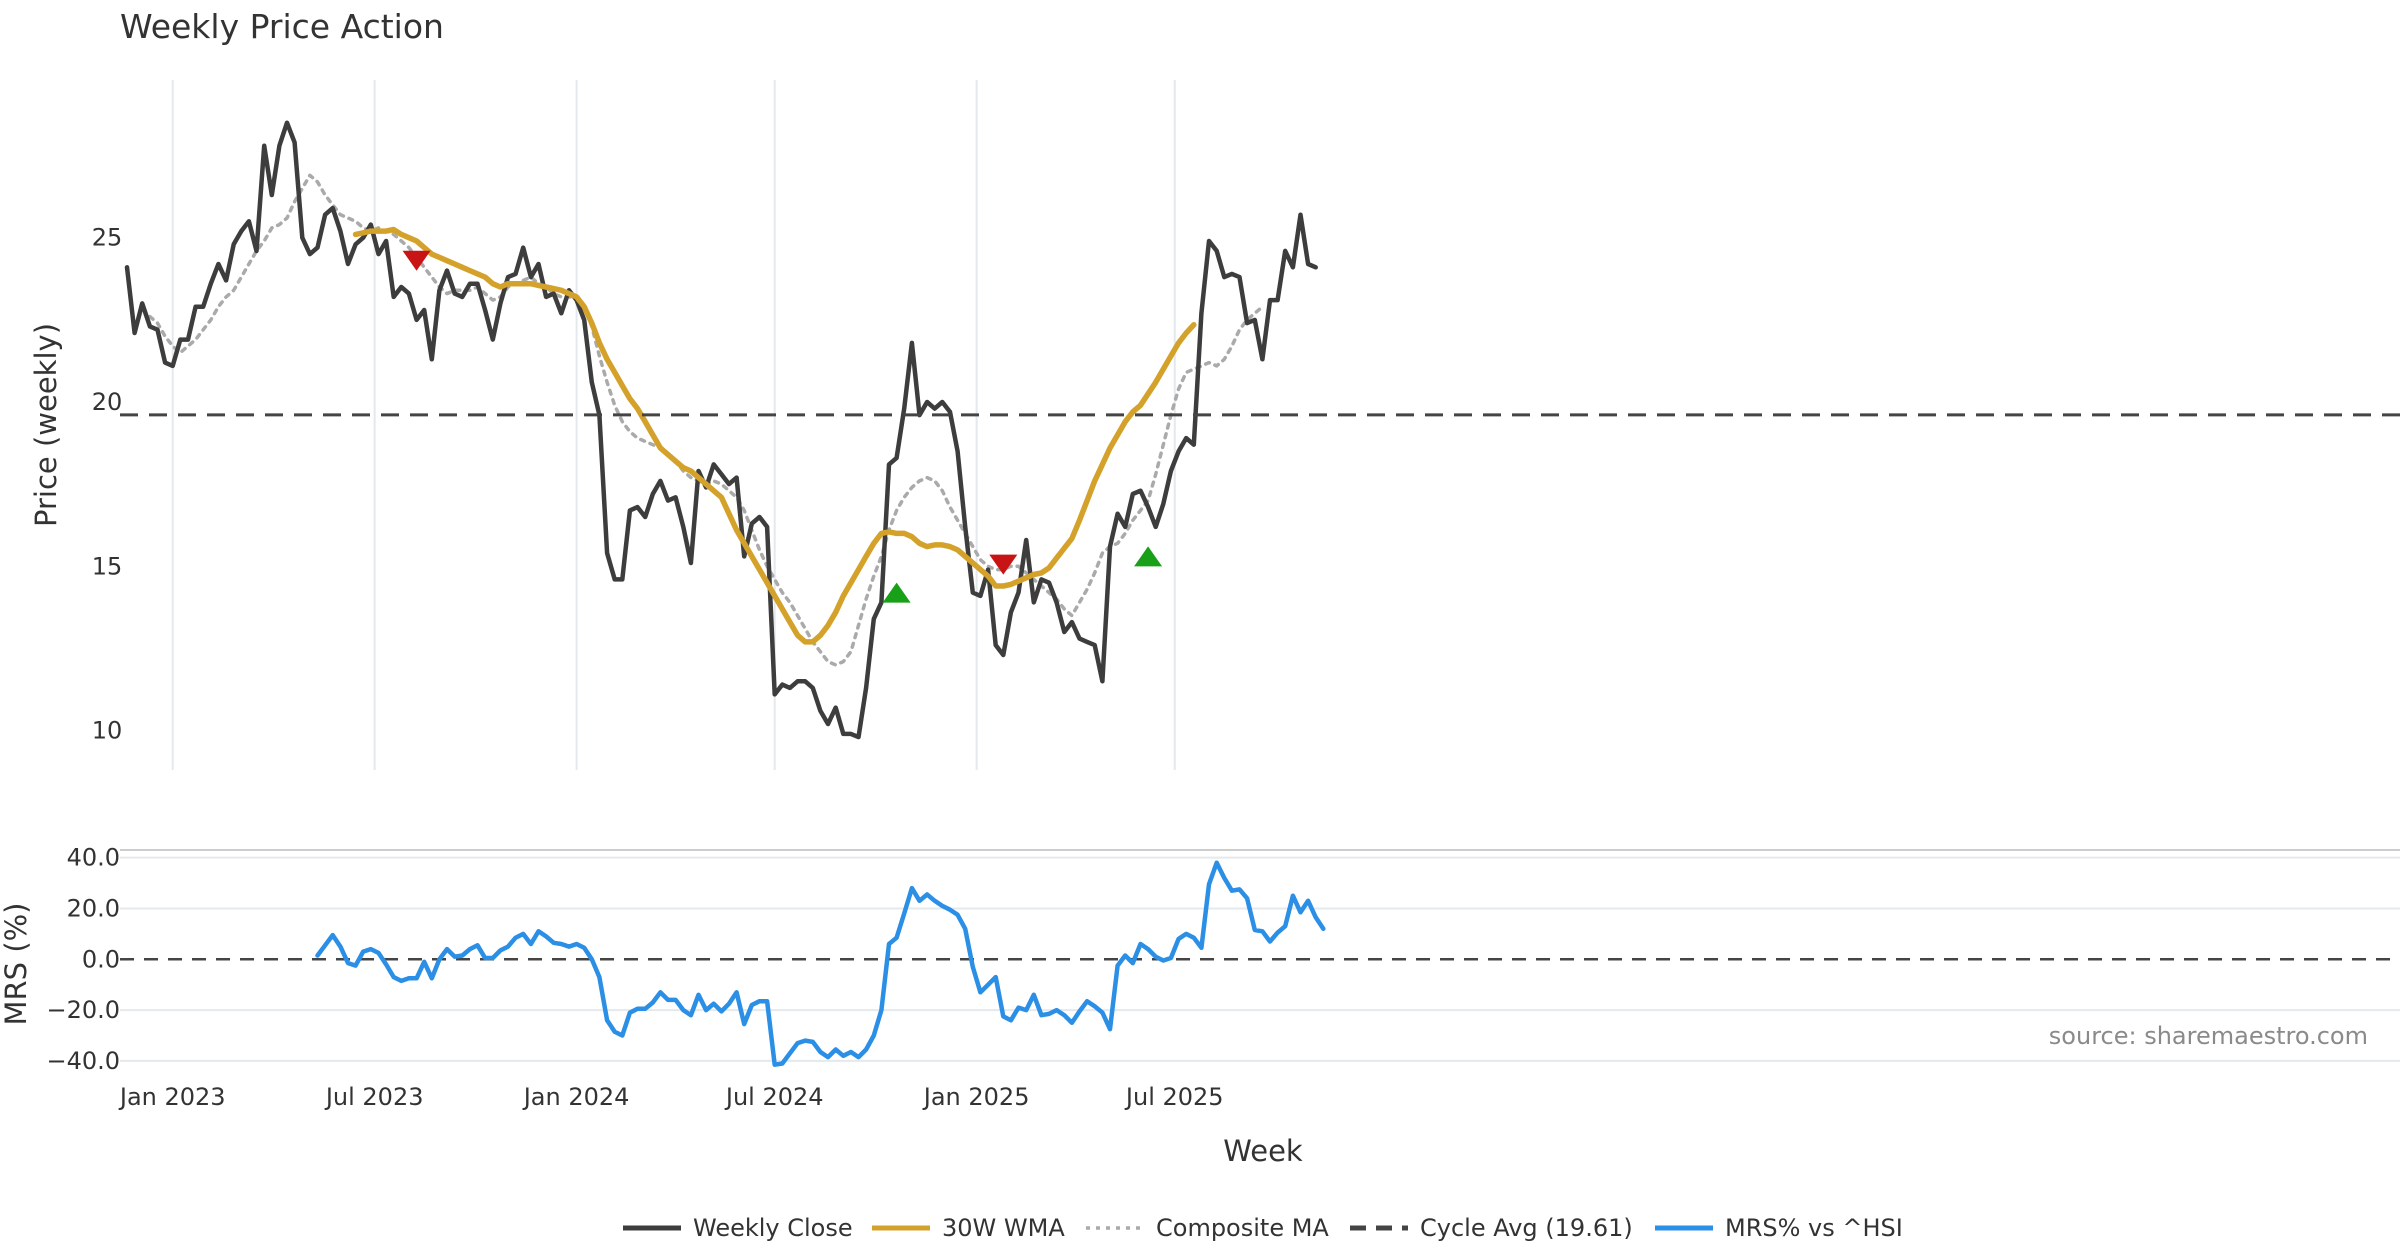  Describe the element at coordinates (1242, 1228) in the screenshot. I see `legend-label-composite: Composite MA` at that location.